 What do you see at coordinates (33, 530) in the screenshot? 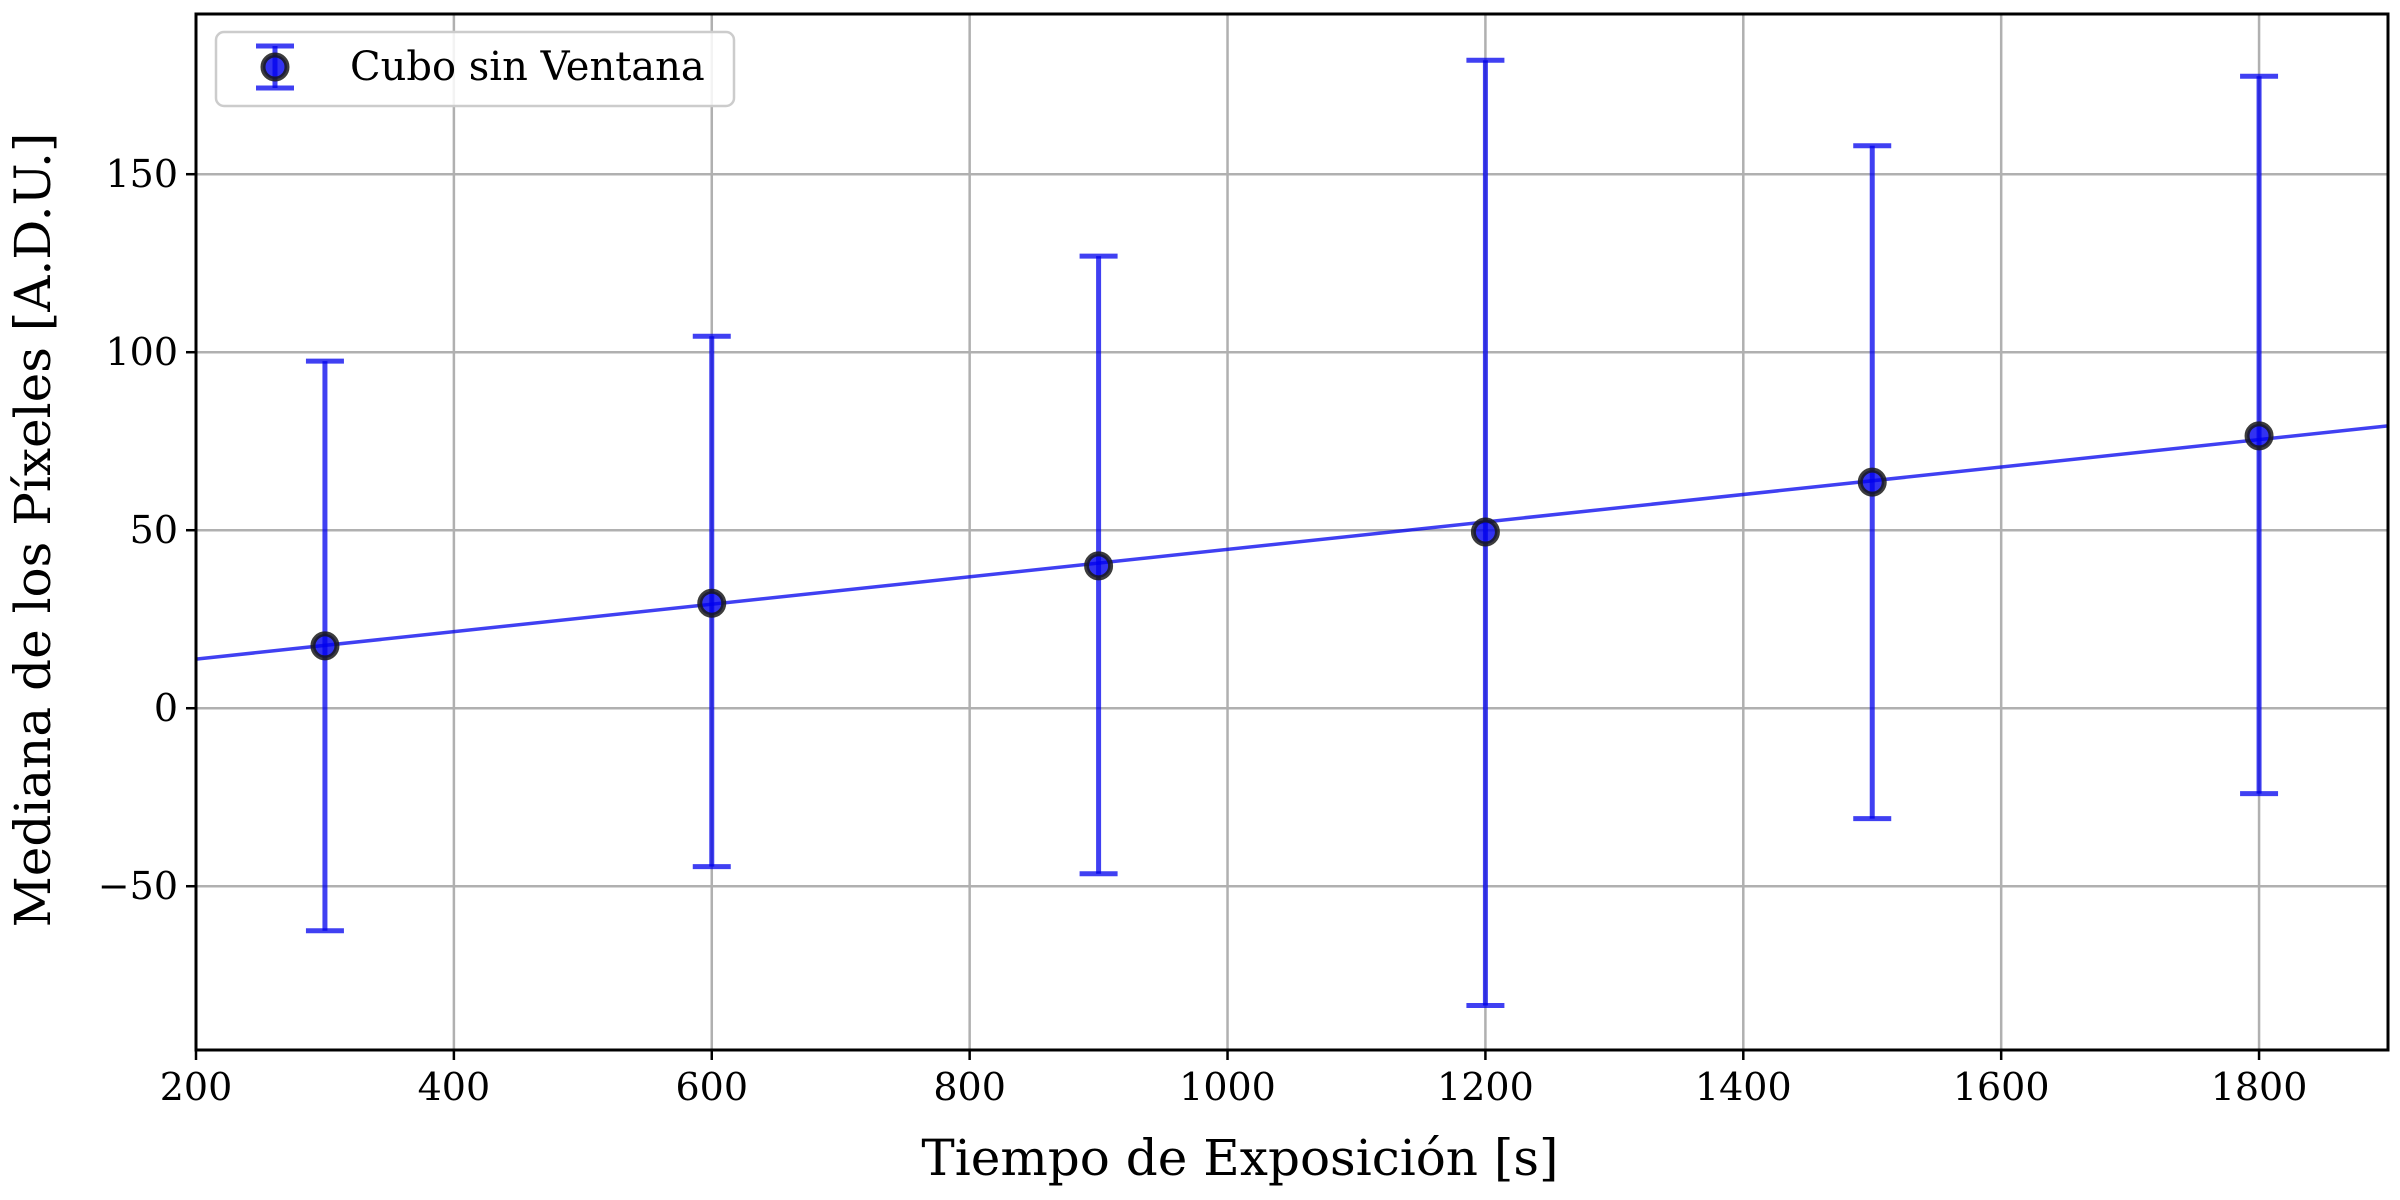
I see `y-axis-label: Mediana de los Píxeles [A.D.U.]` at bounding box center [33, 530].